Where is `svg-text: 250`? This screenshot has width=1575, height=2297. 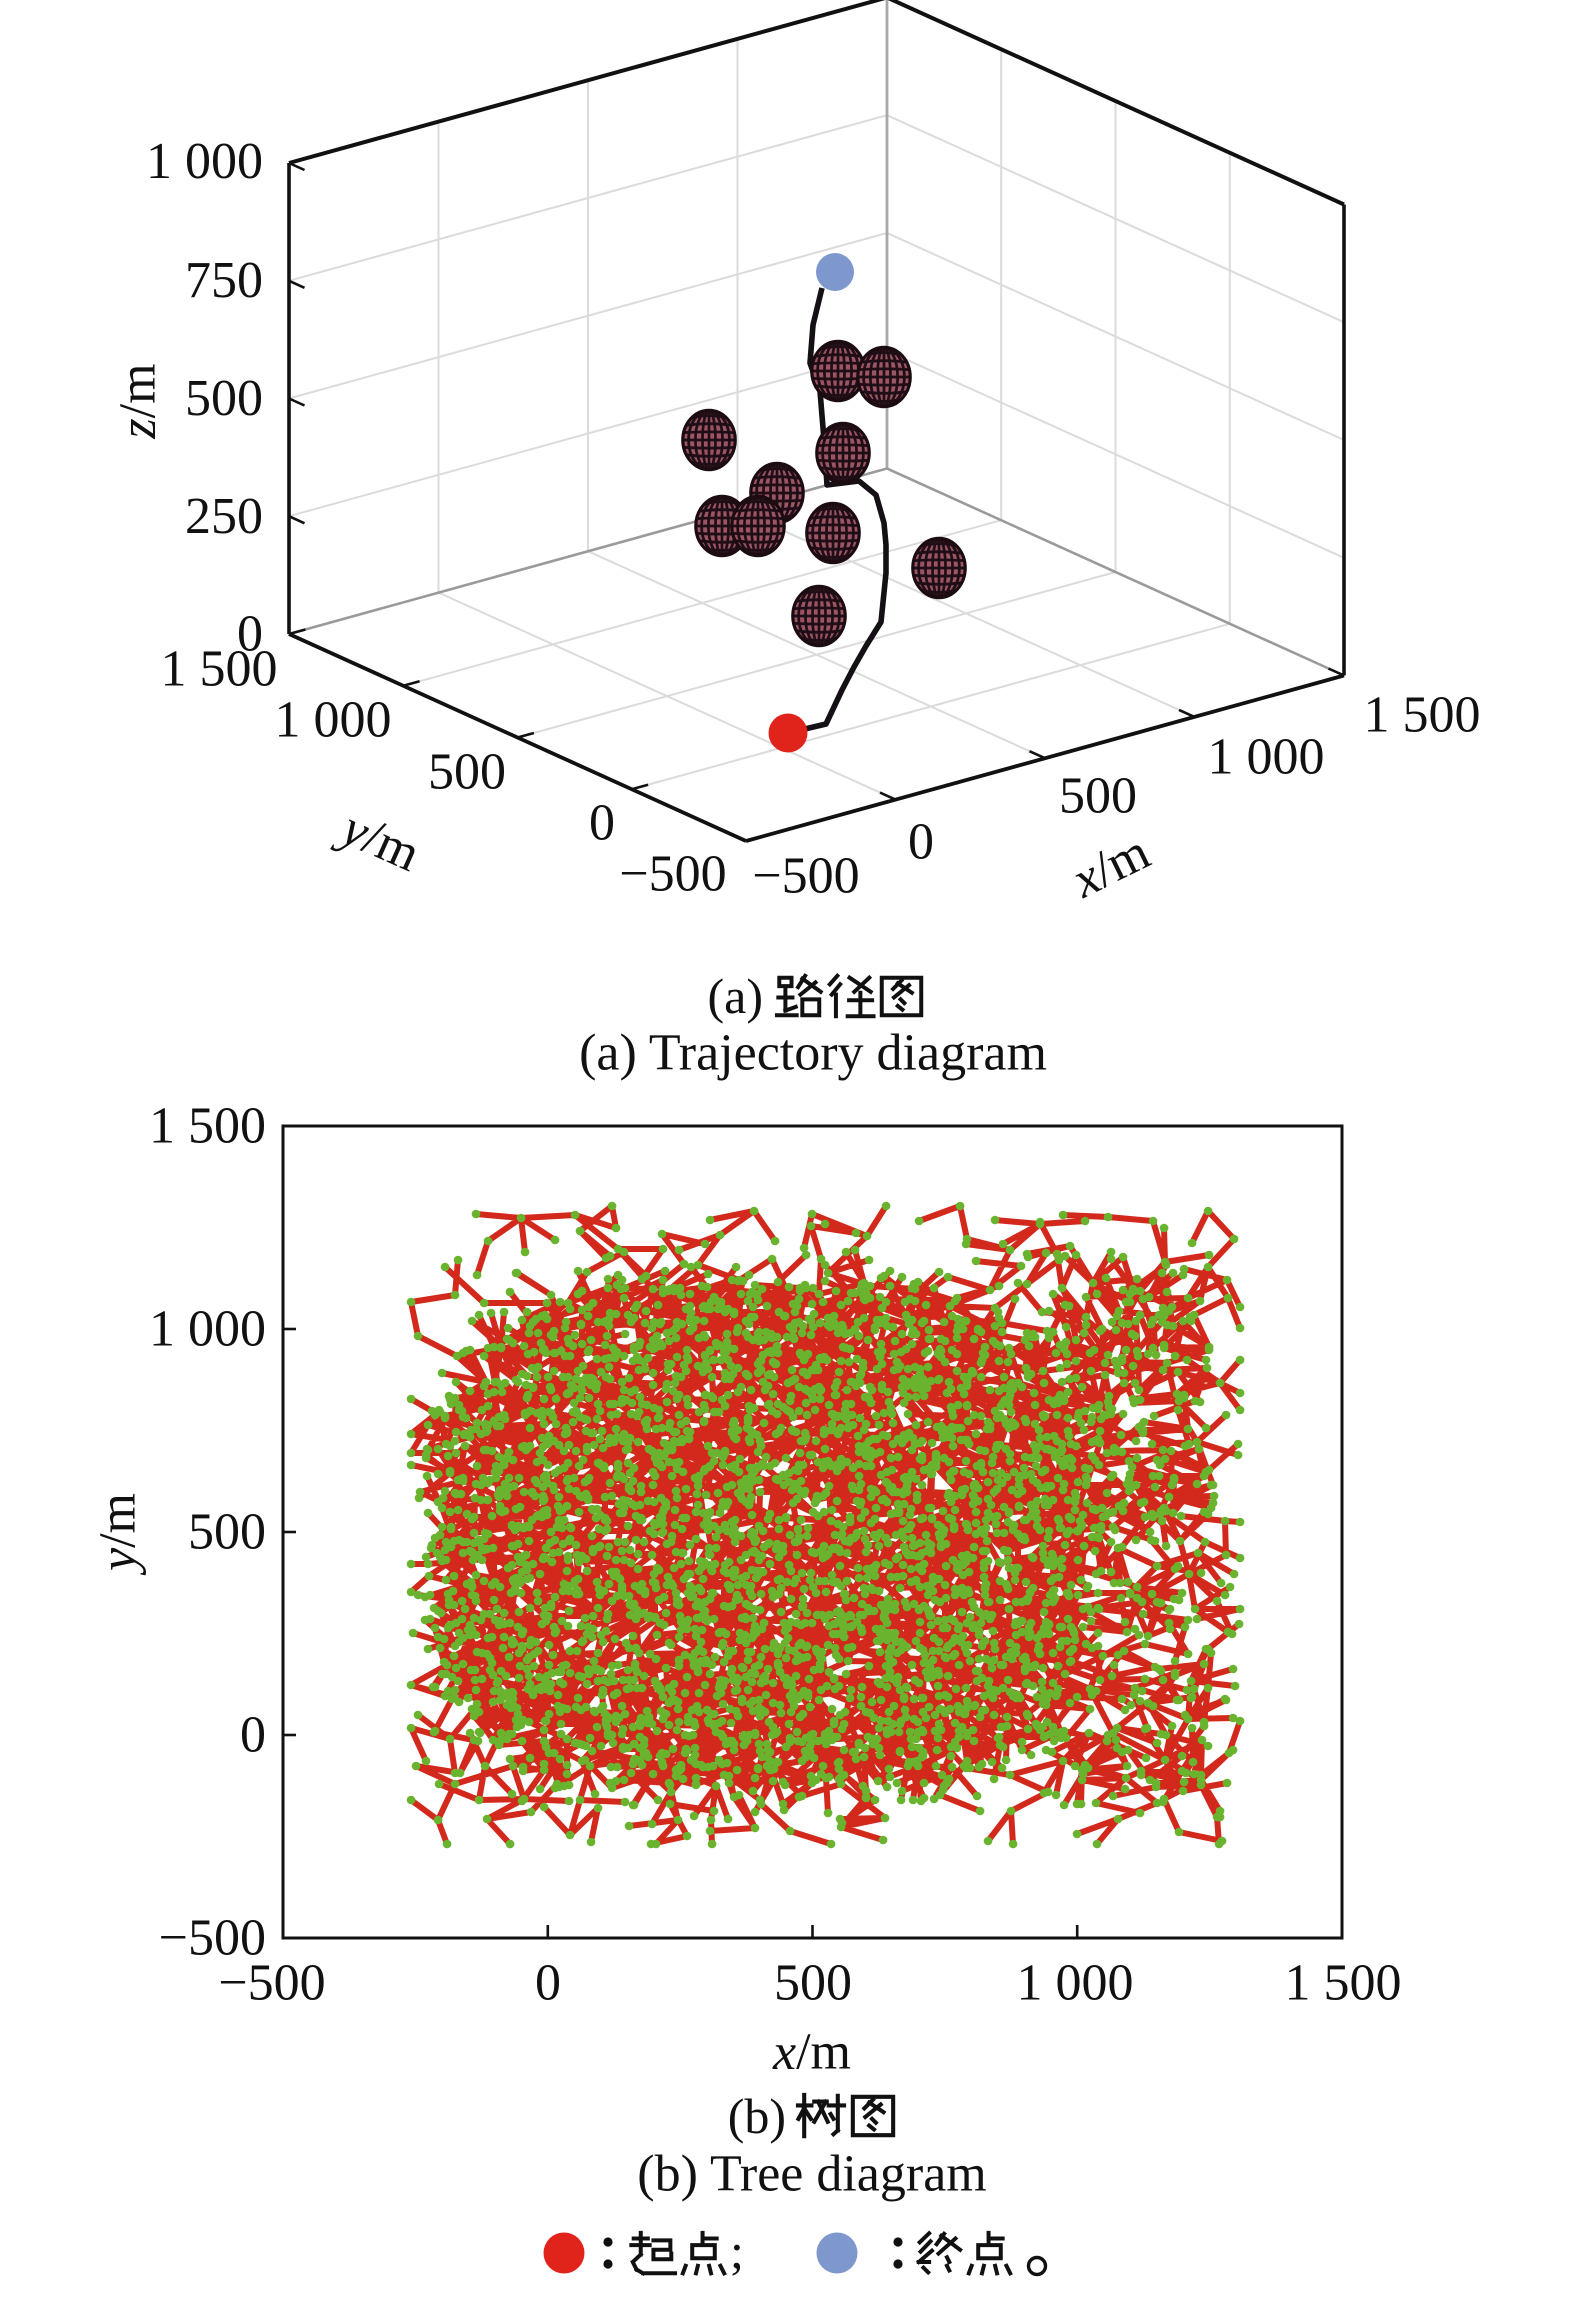 svg-text: 250 is located at coordinates (224, 516).